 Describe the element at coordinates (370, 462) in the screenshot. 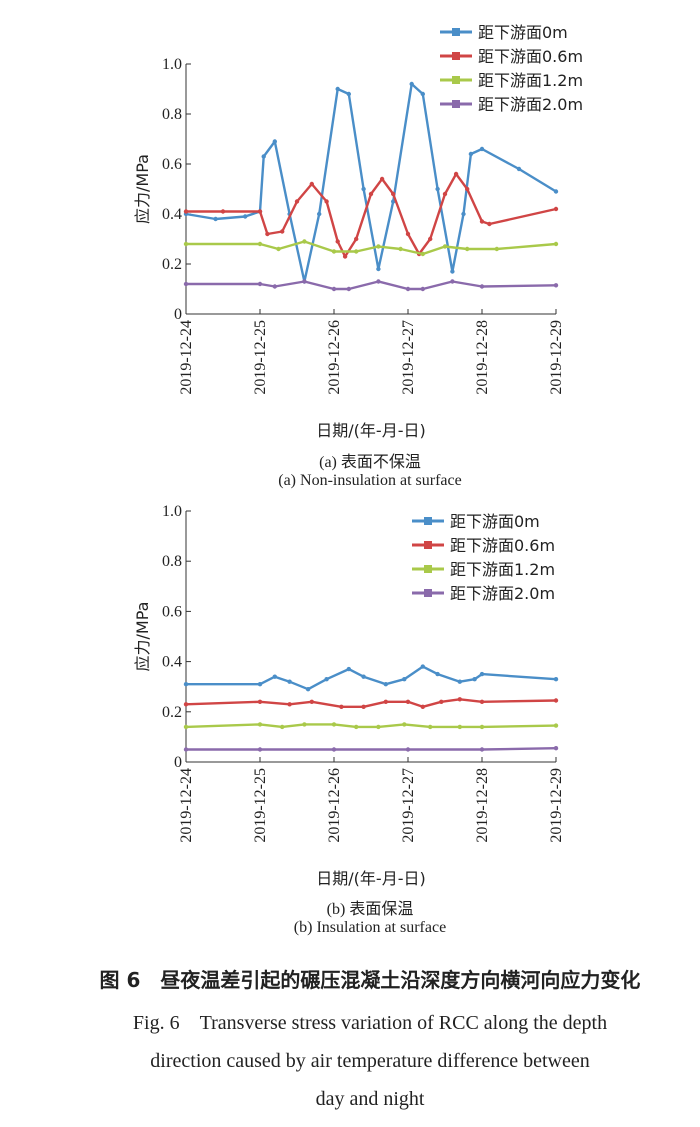

I see `panel-a-label: (a) 表面不保温` at that location.